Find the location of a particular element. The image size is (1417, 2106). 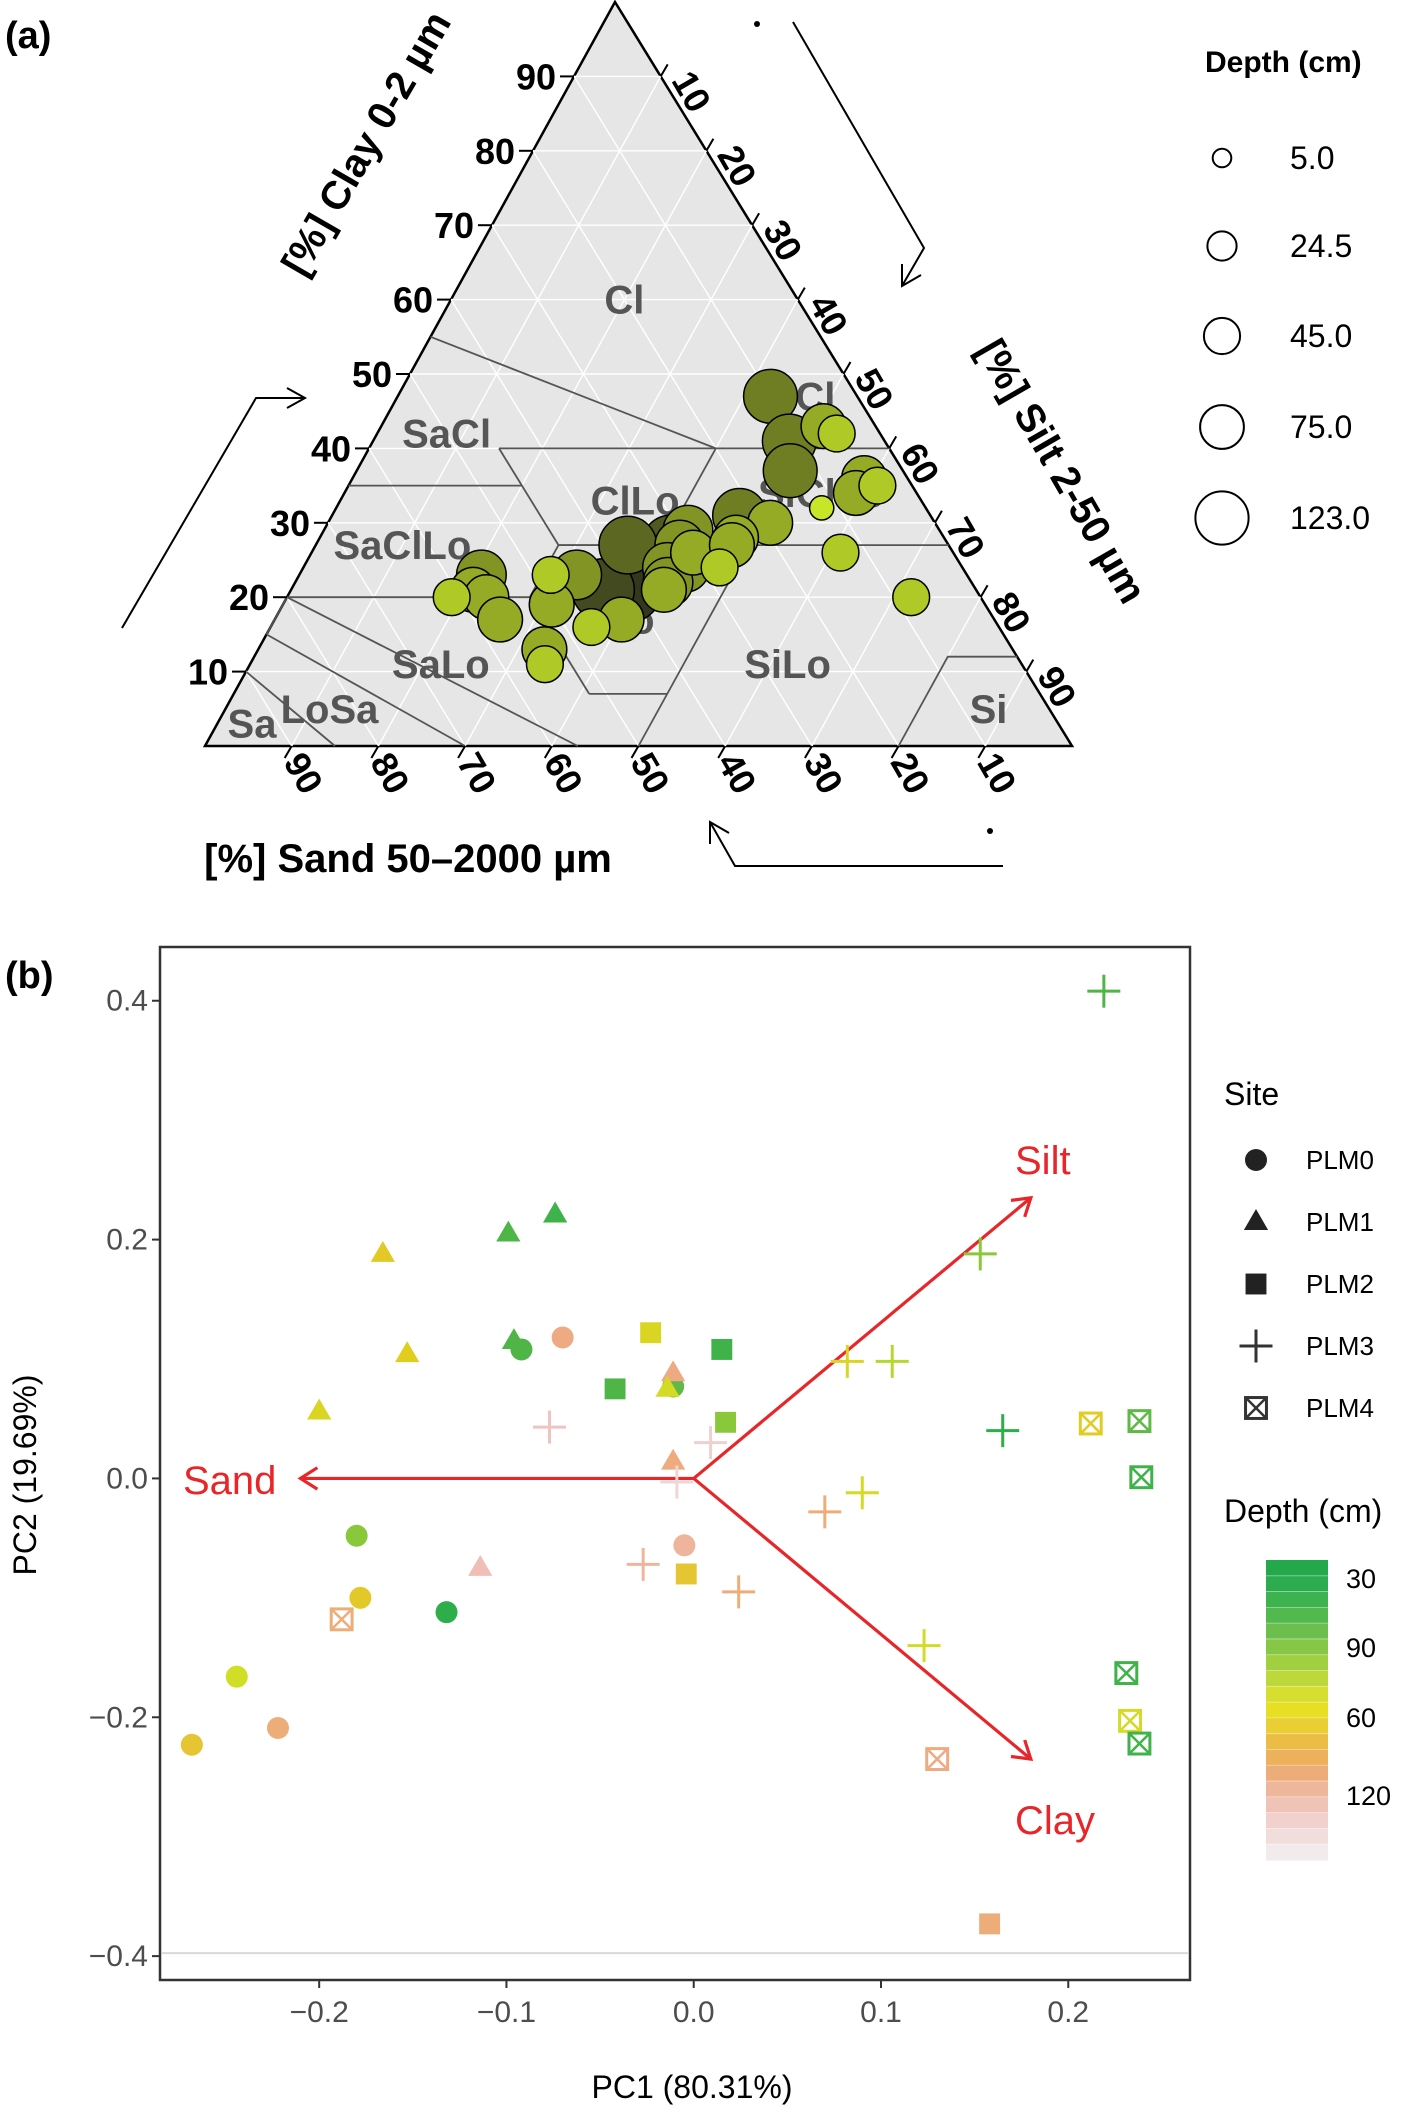

site-legend-label-plm2: PLM2 is located at coordinates (1340, 1284).